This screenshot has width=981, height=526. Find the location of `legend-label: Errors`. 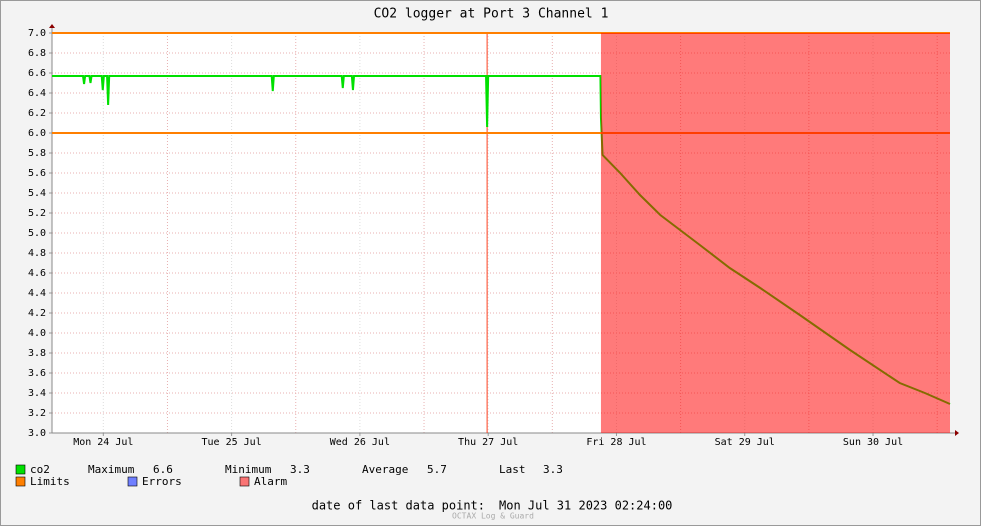

legend-label: Errors is located at coordinates (162, 481).